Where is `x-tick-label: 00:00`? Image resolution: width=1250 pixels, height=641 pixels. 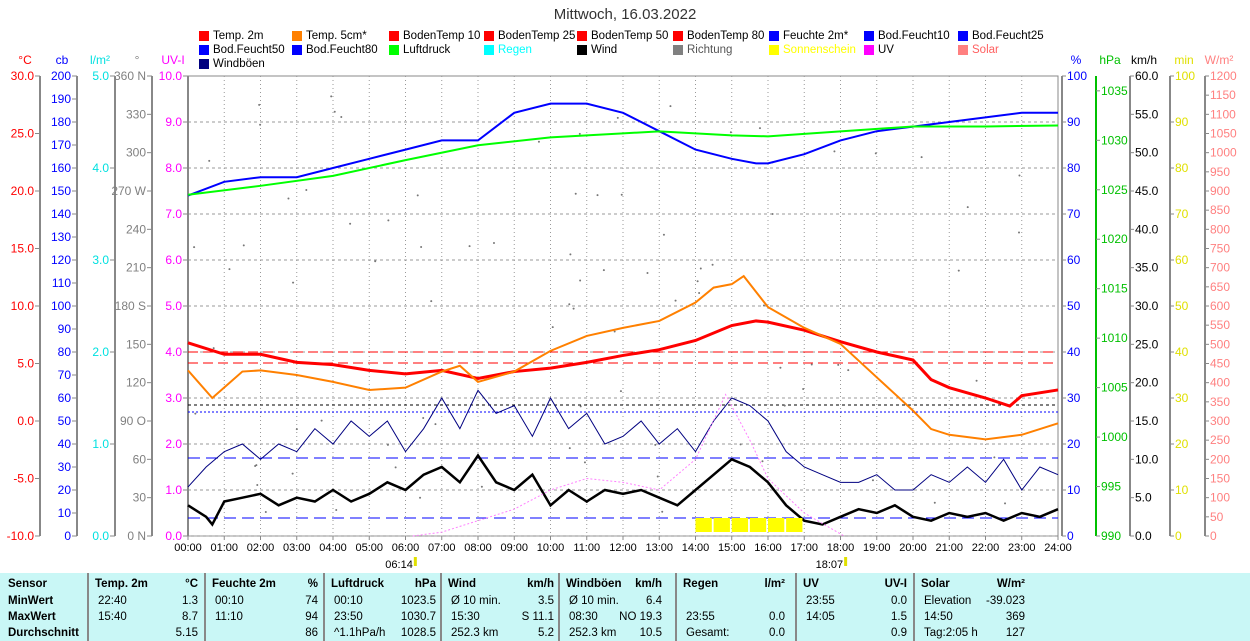 x-tick-label: 00:00 is located at coordinates (188, 548).